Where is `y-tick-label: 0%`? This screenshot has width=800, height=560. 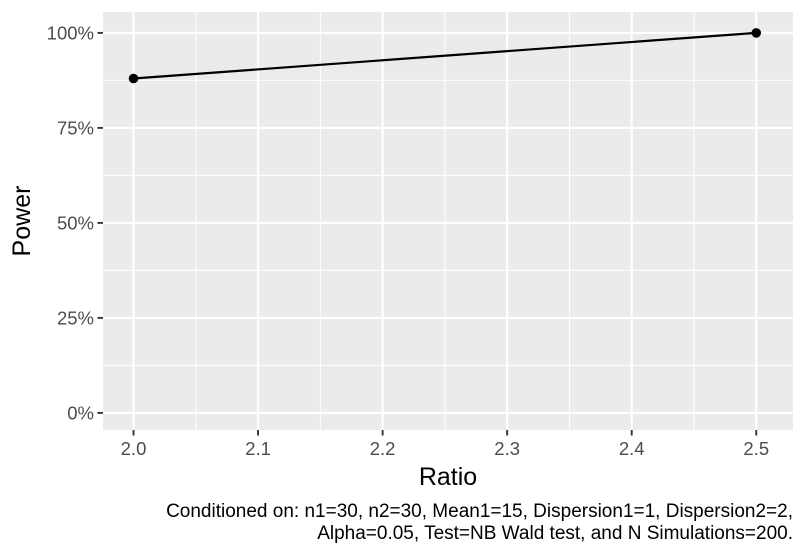
y-tick-label: 0% is located at coordinates (80, 412).